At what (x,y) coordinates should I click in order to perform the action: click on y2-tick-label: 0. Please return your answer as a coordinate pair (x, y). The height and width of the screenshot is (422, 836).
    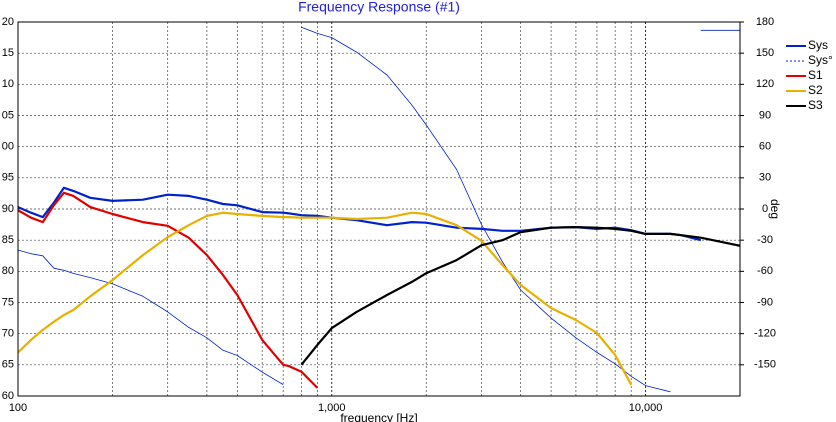
    Looking at the image, I should click on (765, 209).